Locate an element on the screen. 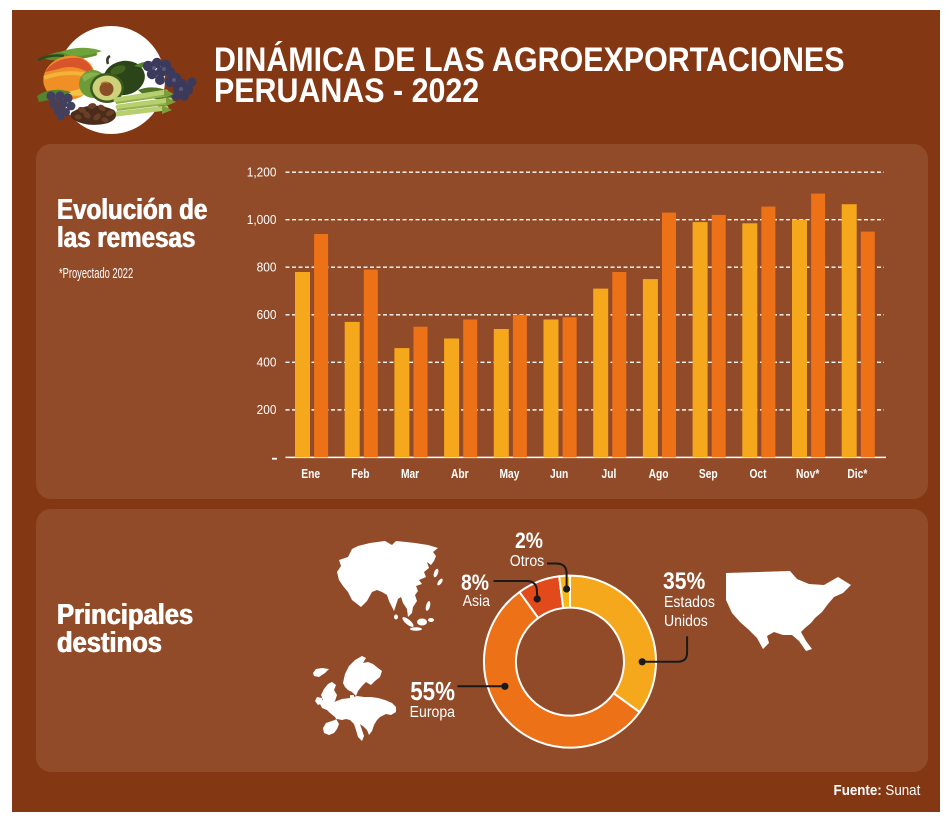  svg-text: Ene is located at coordinates (310, 474).